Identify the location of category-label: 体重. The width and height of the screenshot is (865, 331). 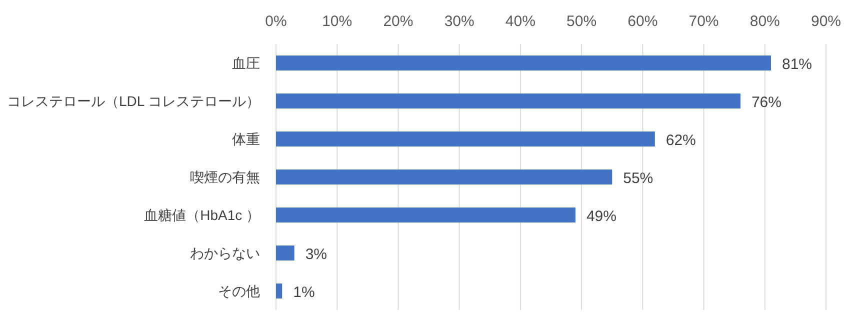
(246, 139).